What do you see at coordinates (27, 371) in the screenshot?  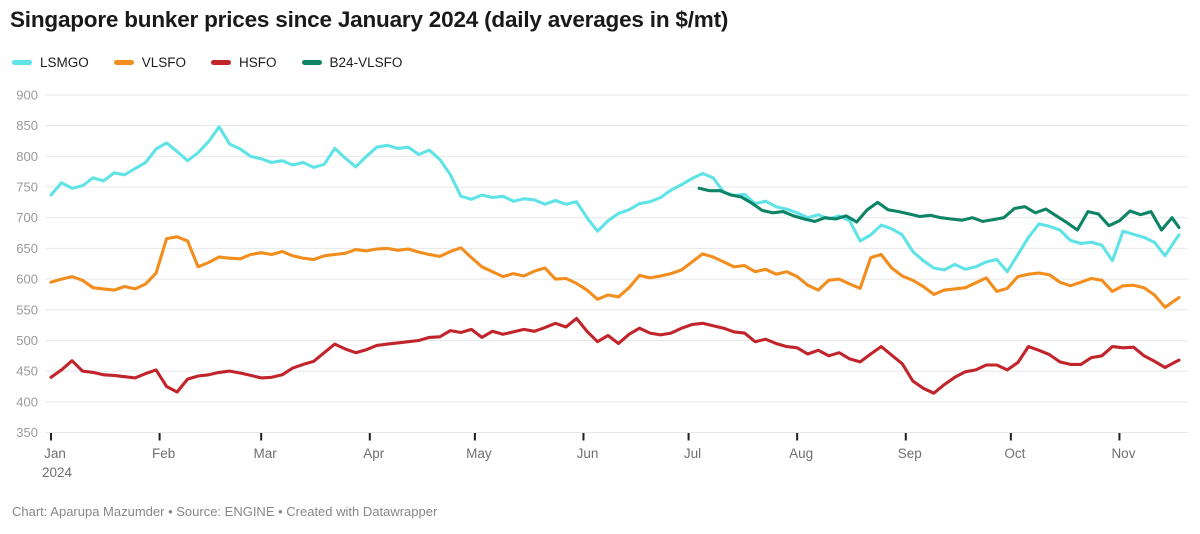 I see `y-axis-label-450: 450` at bounding box center [27, 371].